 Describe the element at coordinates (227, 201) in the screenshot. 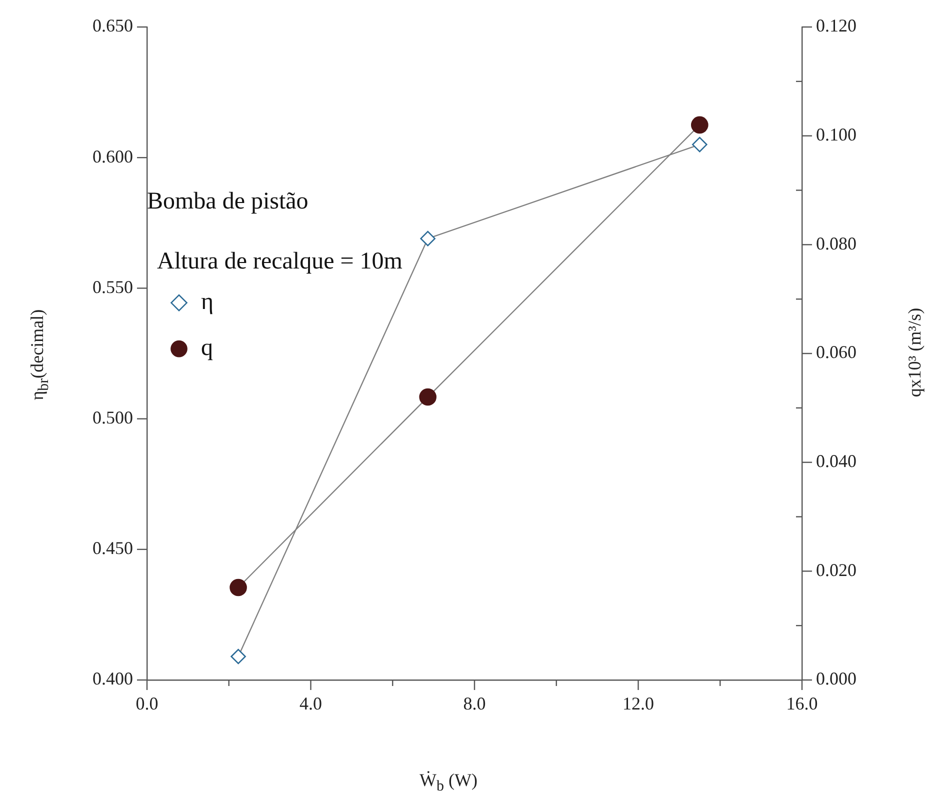

I see `legend-title: Bomba de pistão` at that location.